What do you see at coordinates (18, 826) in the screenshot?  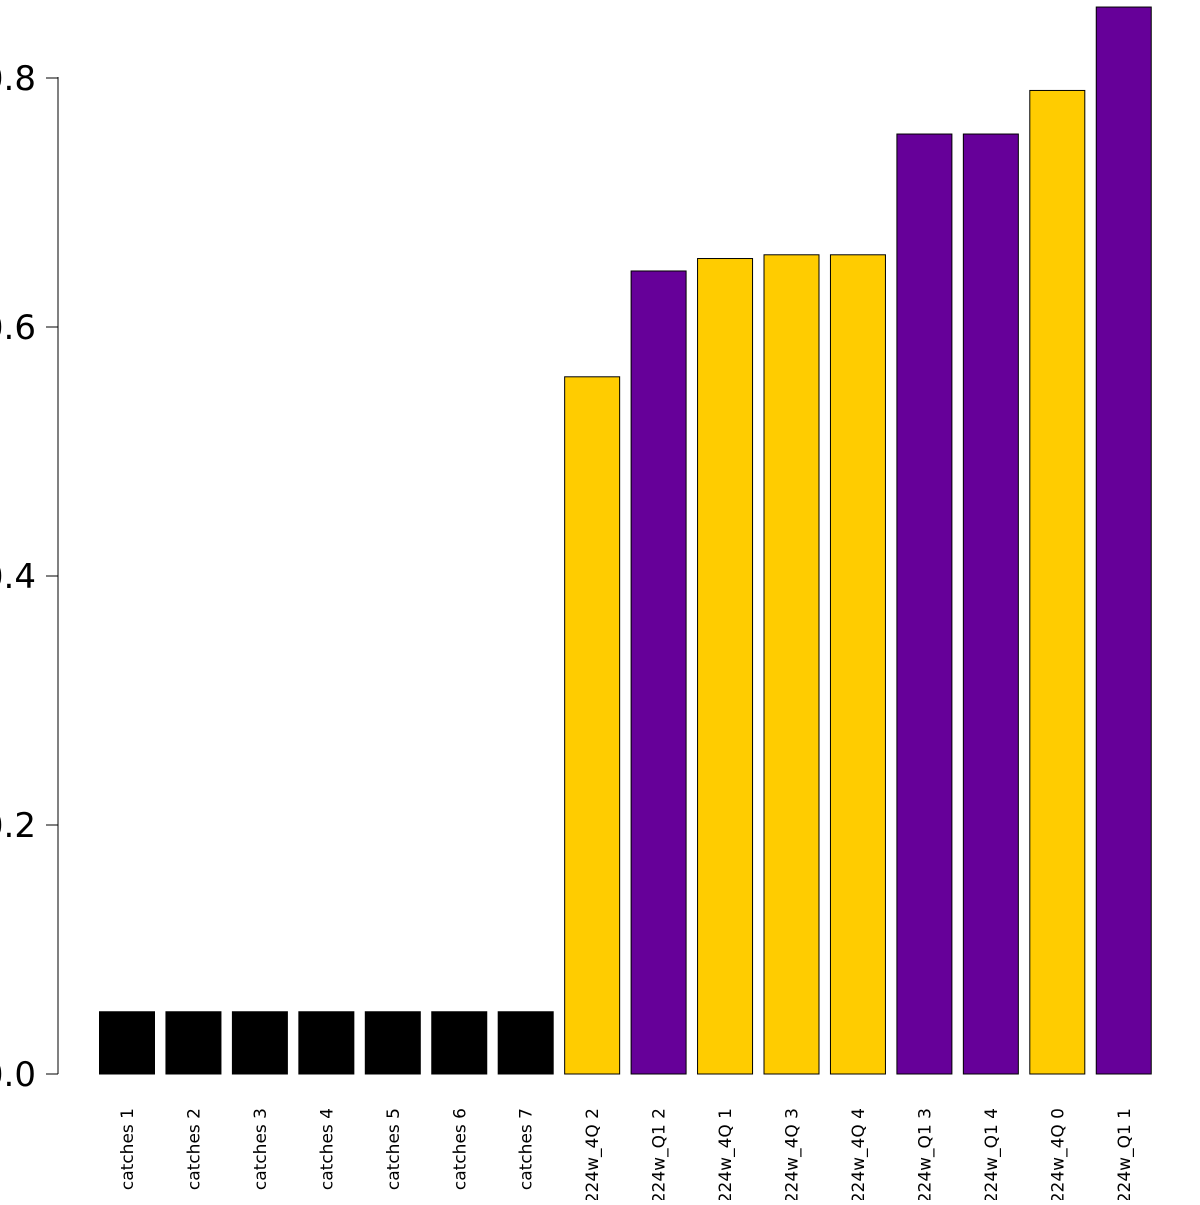 I see `y-tick-label: 0.2` at bounding box center [18, 826].